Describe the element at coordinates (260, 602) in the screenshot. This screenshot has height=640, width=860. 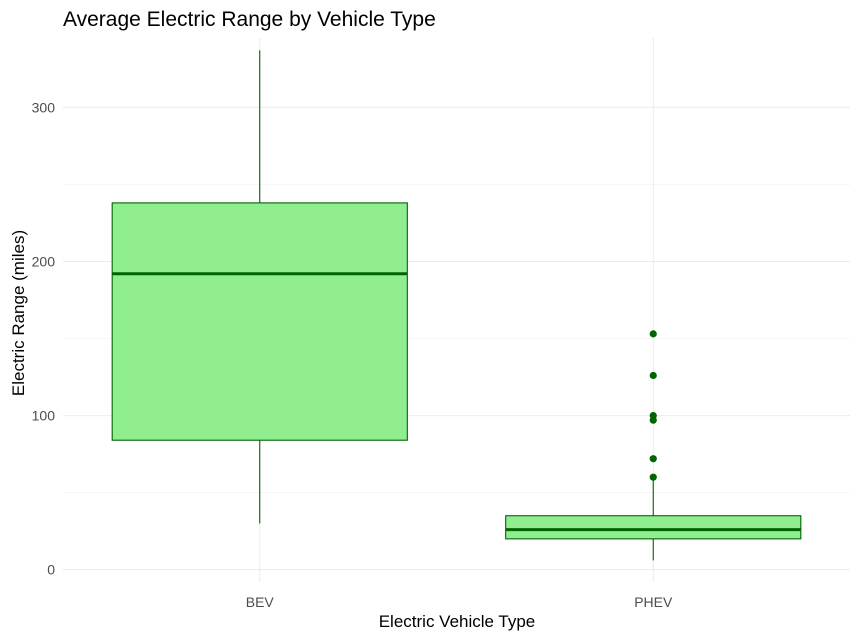
I see `x-tick-label: BEV` at that location.